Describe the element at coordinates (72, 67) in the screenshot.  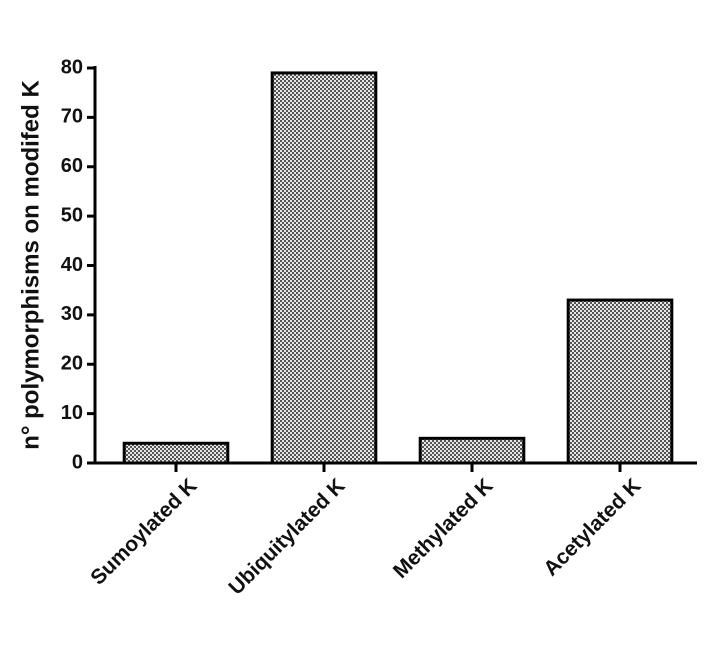
I see `y-tick-label: 80` at that location.